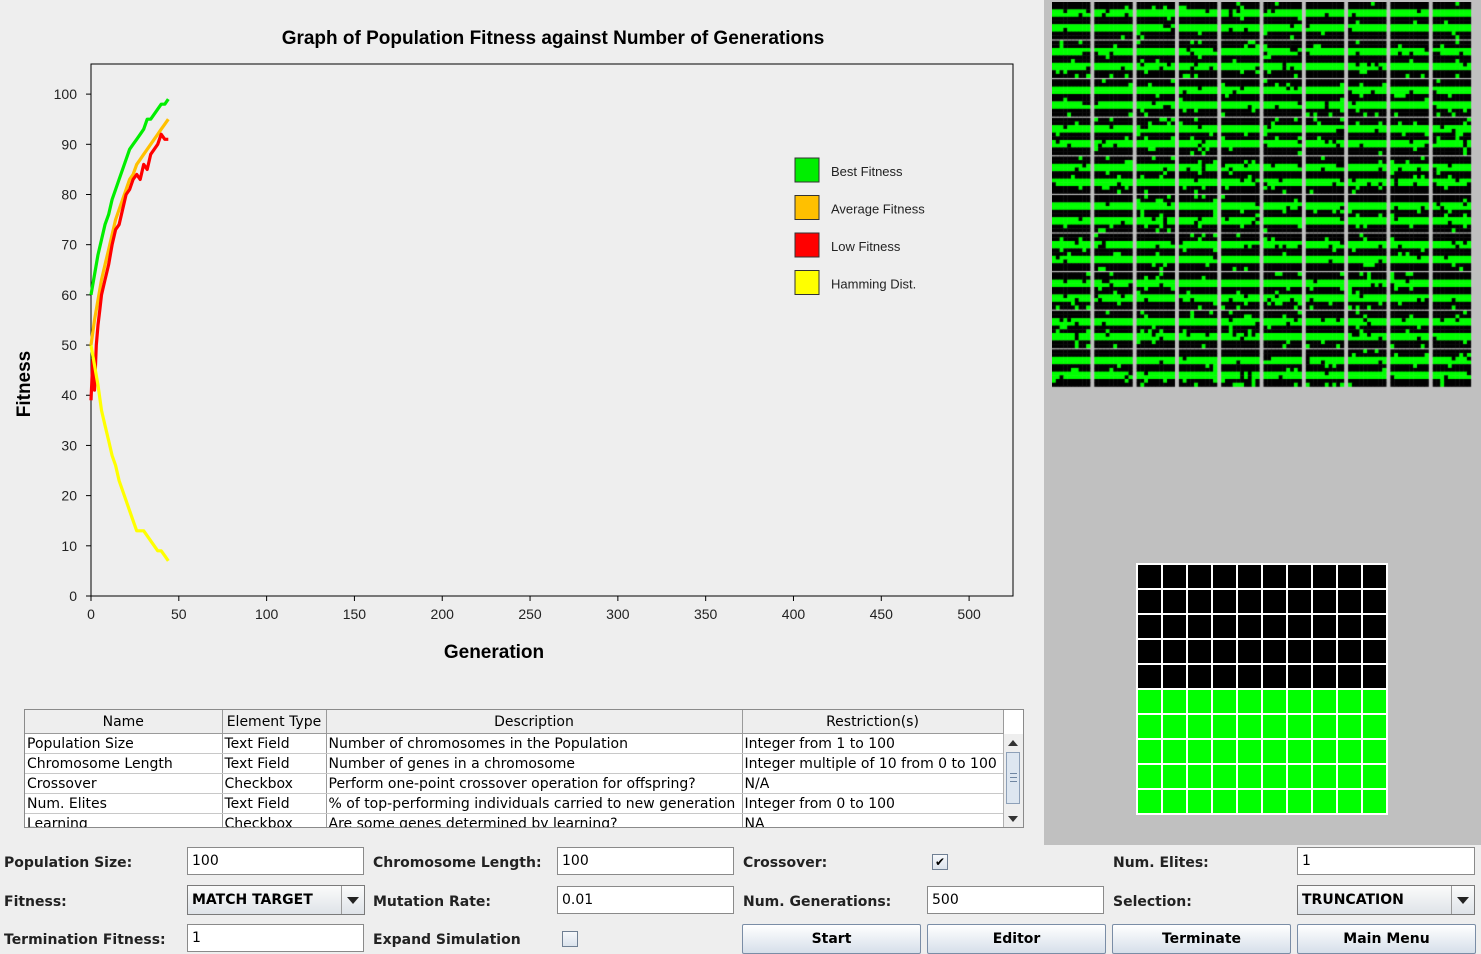 The width and height of the screenshot is (1481, 954). I want to click on main-menu-button: Main Menu, so click(1386, 939).